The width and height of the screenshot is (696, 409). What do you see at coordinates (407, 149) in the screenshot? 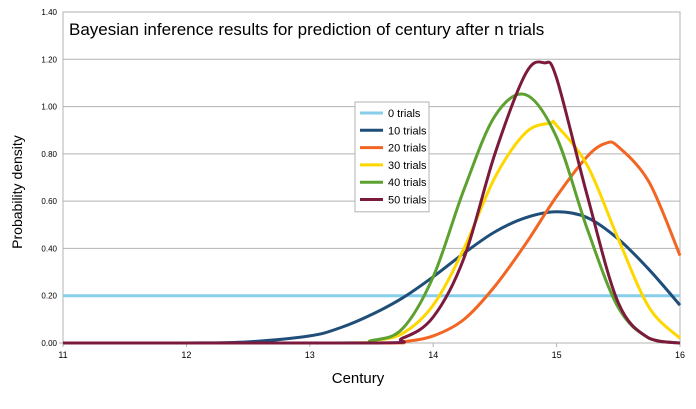
I see `legend-label-20-trials: 20 trials` at bounding box center [407, 149].